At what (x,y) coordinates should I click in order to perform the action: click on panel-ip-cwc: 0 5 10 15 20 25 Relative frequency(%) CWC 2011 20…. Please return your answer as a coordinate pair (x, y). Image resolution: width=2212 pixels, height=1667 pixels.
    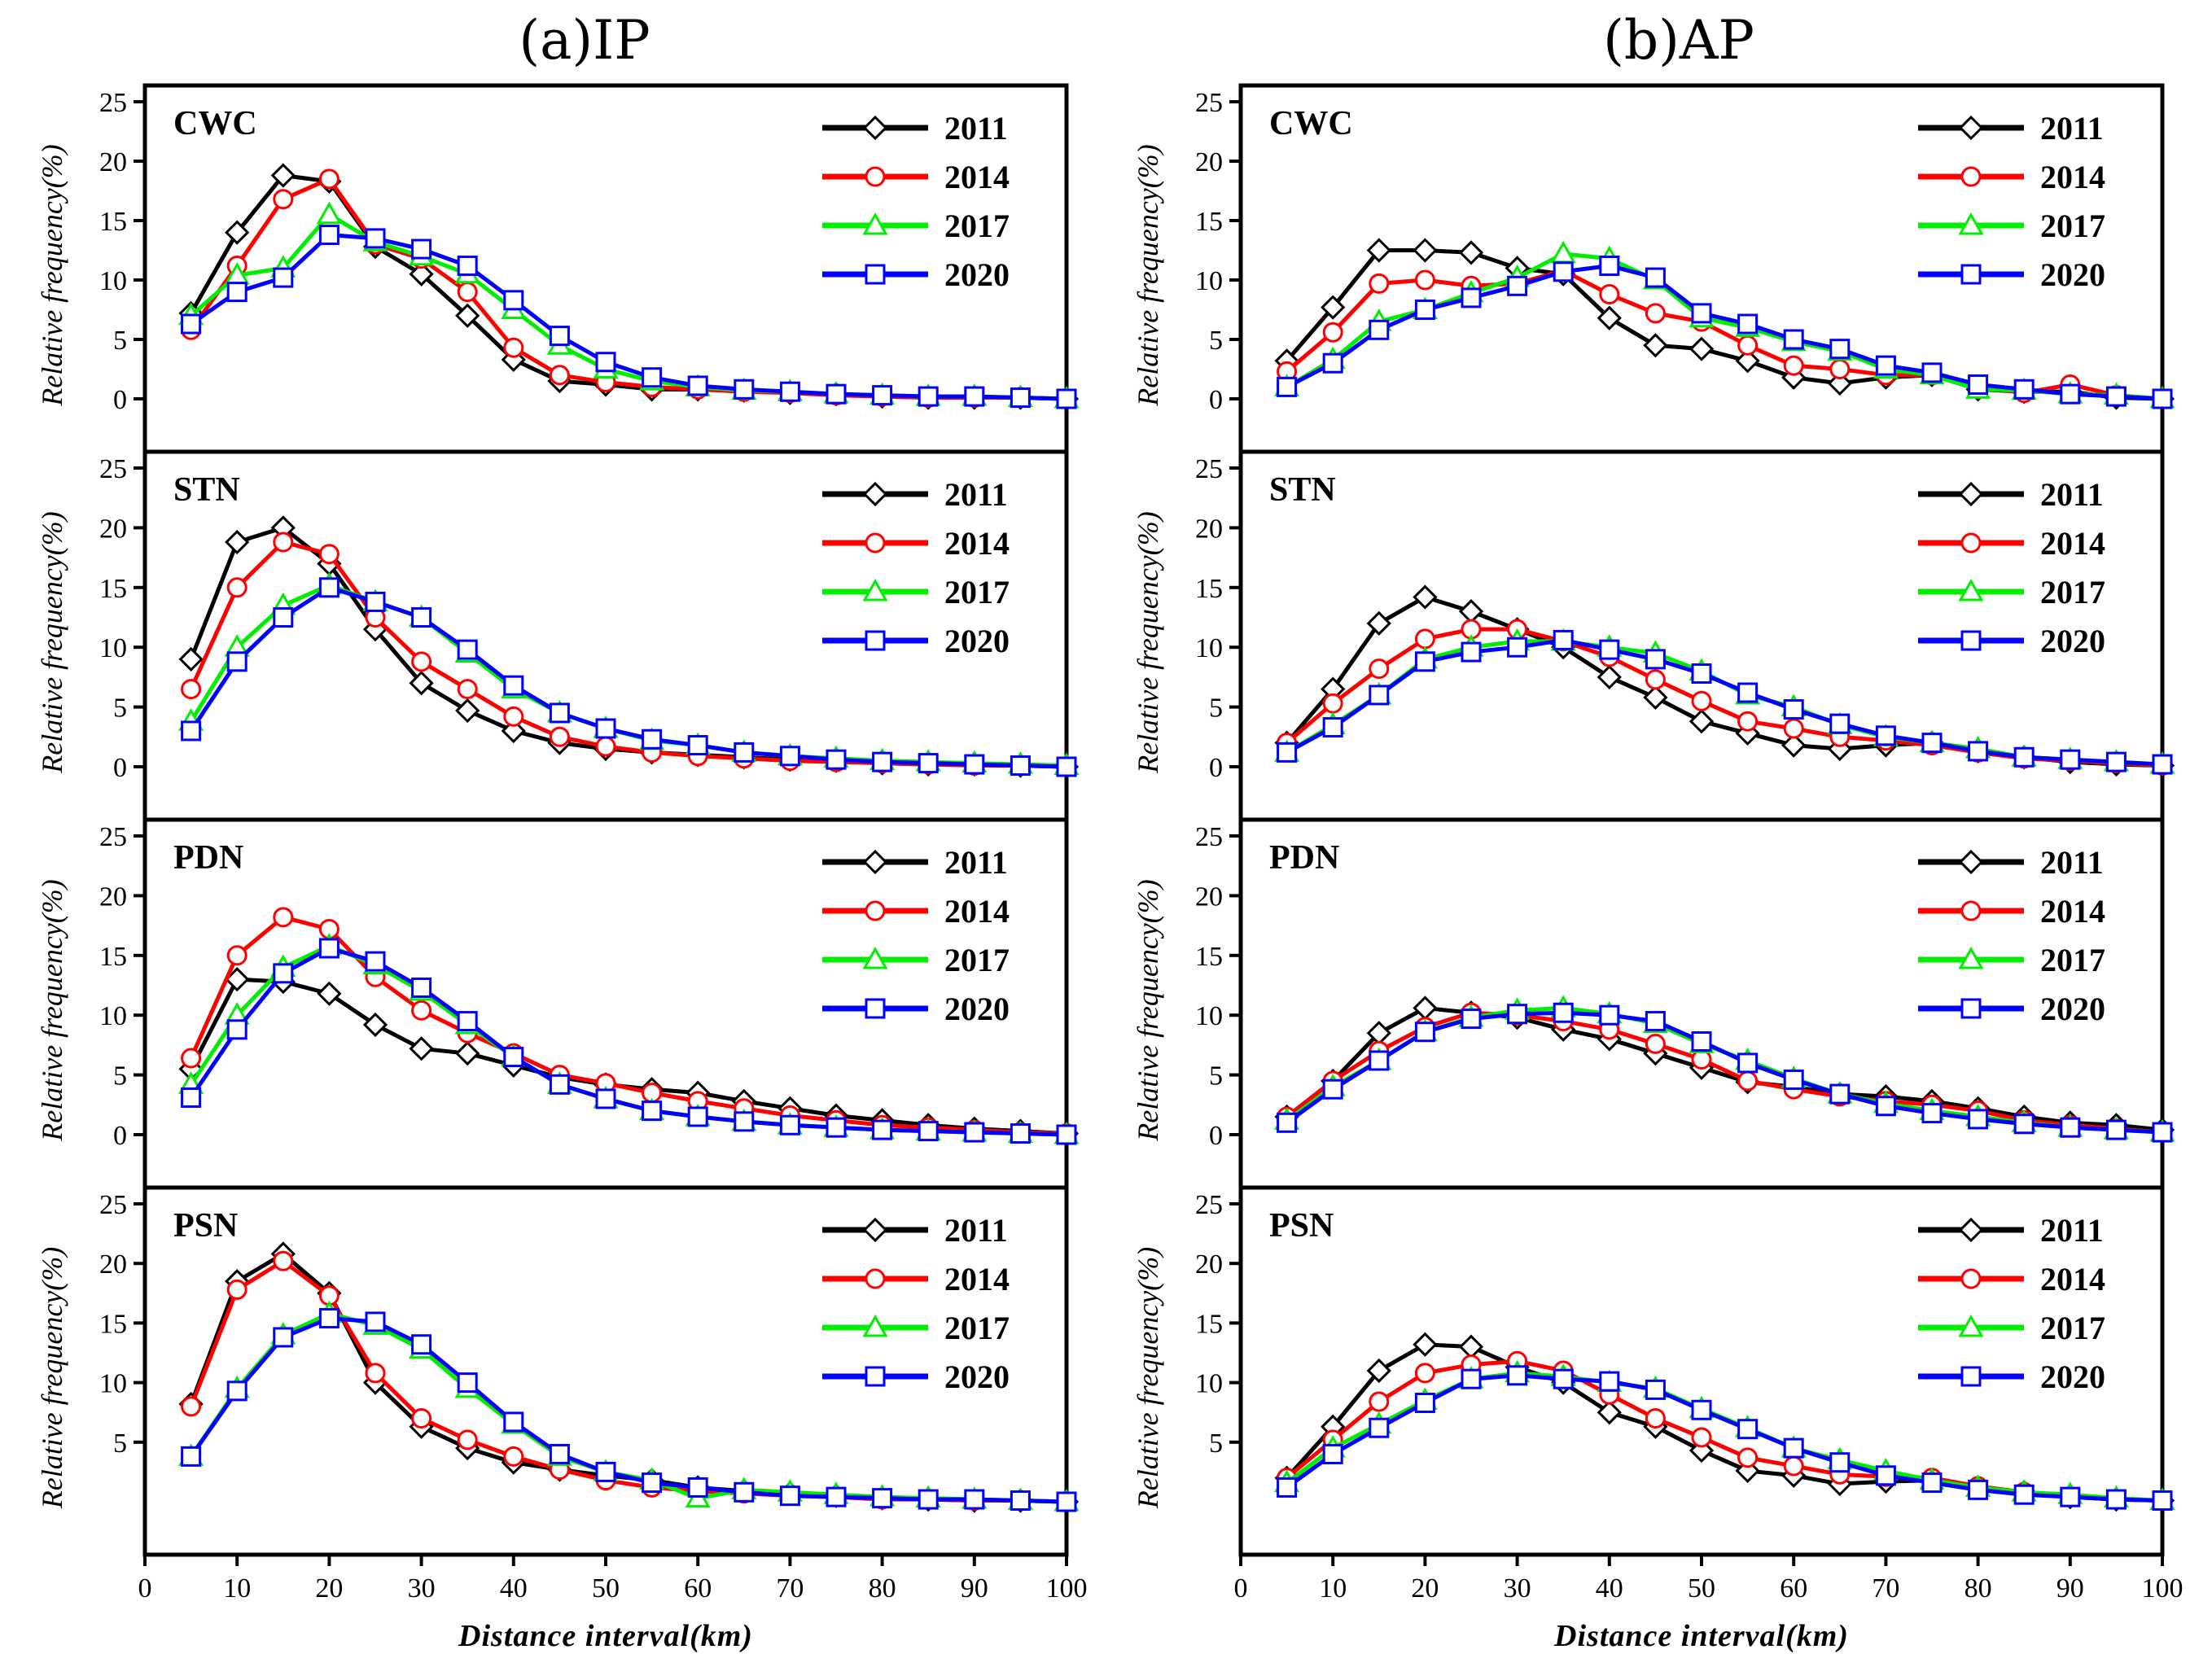
    Looking at the image, I should click on (558, 268).